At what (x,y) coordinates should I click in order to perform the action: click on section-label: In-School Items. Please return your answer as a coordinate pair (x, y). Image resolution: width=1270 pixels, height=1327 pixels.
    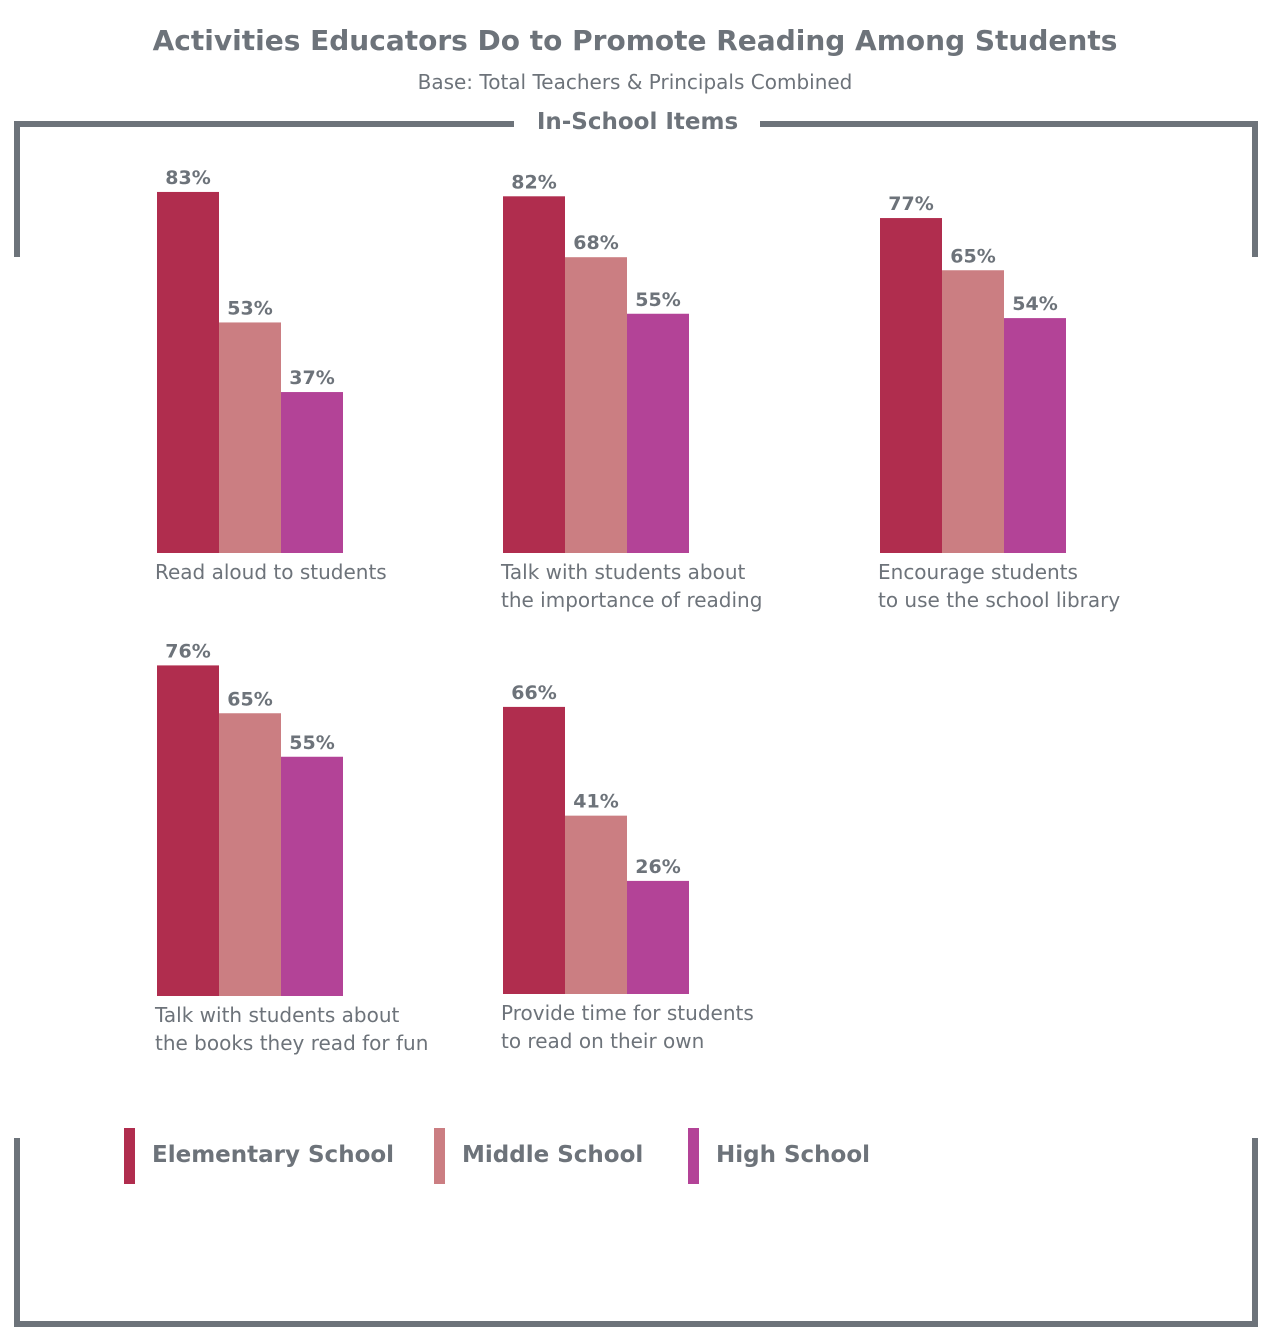
    Looking at the image, I should click on (637, 122).